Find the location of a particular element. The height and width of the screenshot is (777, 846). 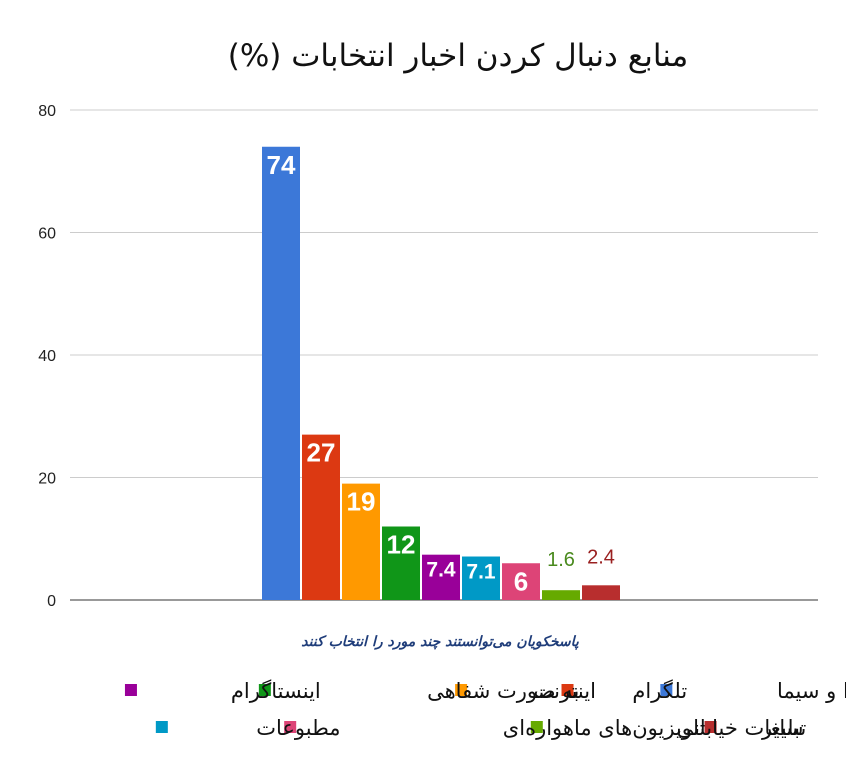

bar-data-label: 7.1 is located at coordinates (481, 572).